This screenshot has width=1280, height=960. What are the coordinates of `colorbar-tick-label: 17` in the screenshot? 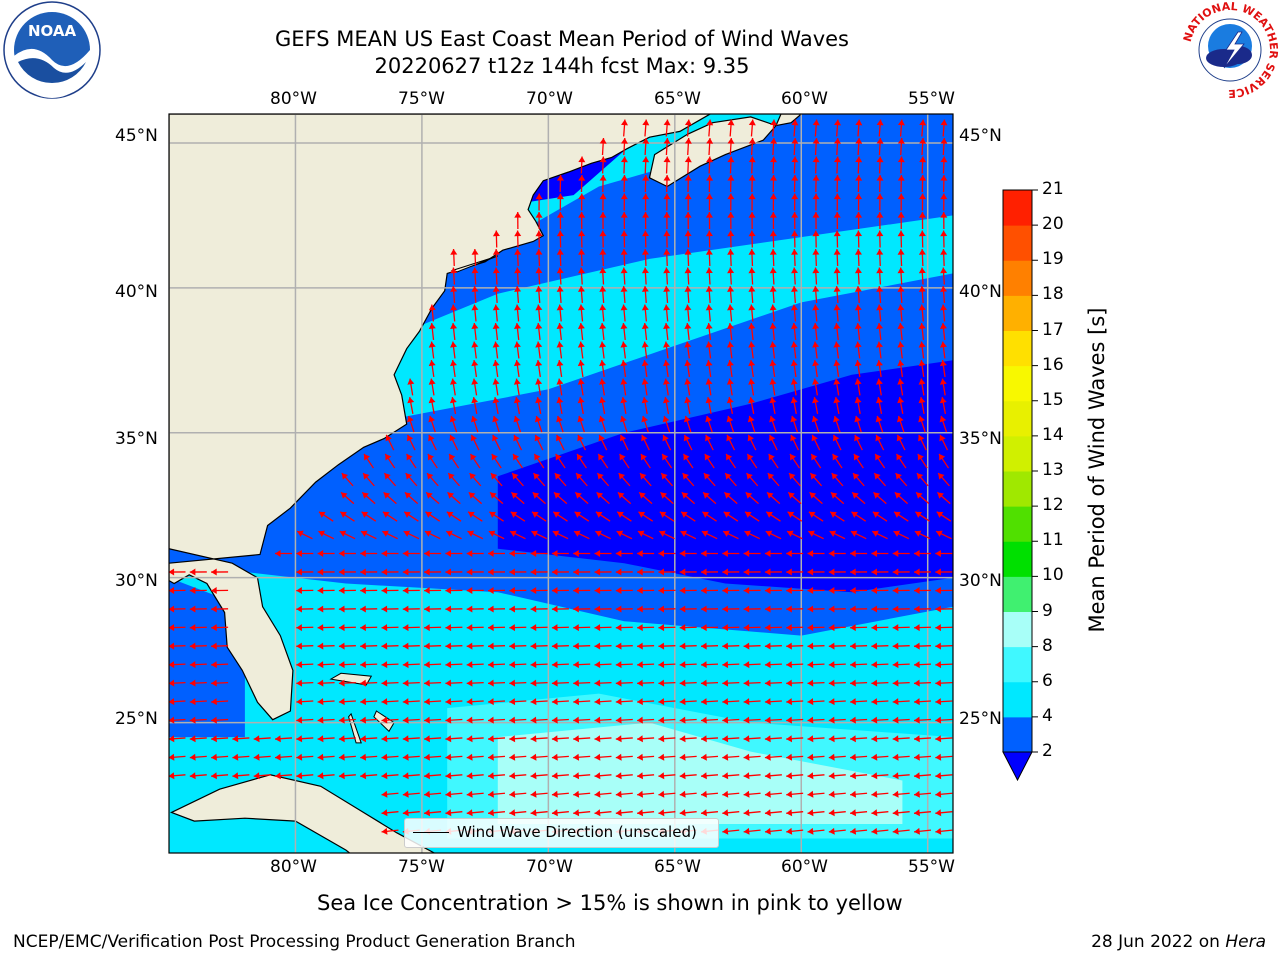 It's located at (1053, 329).